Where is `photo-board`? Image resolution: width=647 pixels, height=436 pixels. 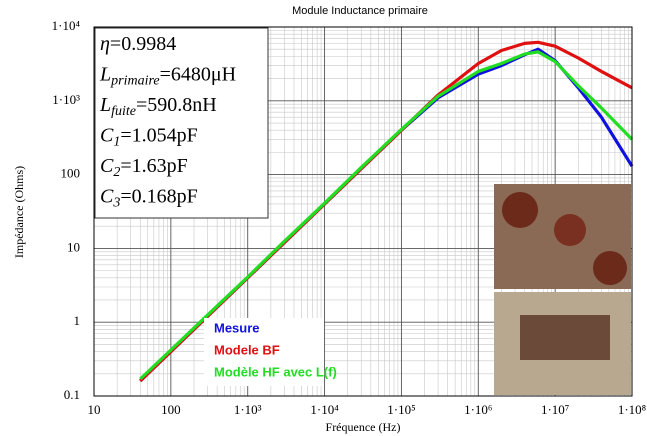
photo-board is located at coordinates (565, 337).